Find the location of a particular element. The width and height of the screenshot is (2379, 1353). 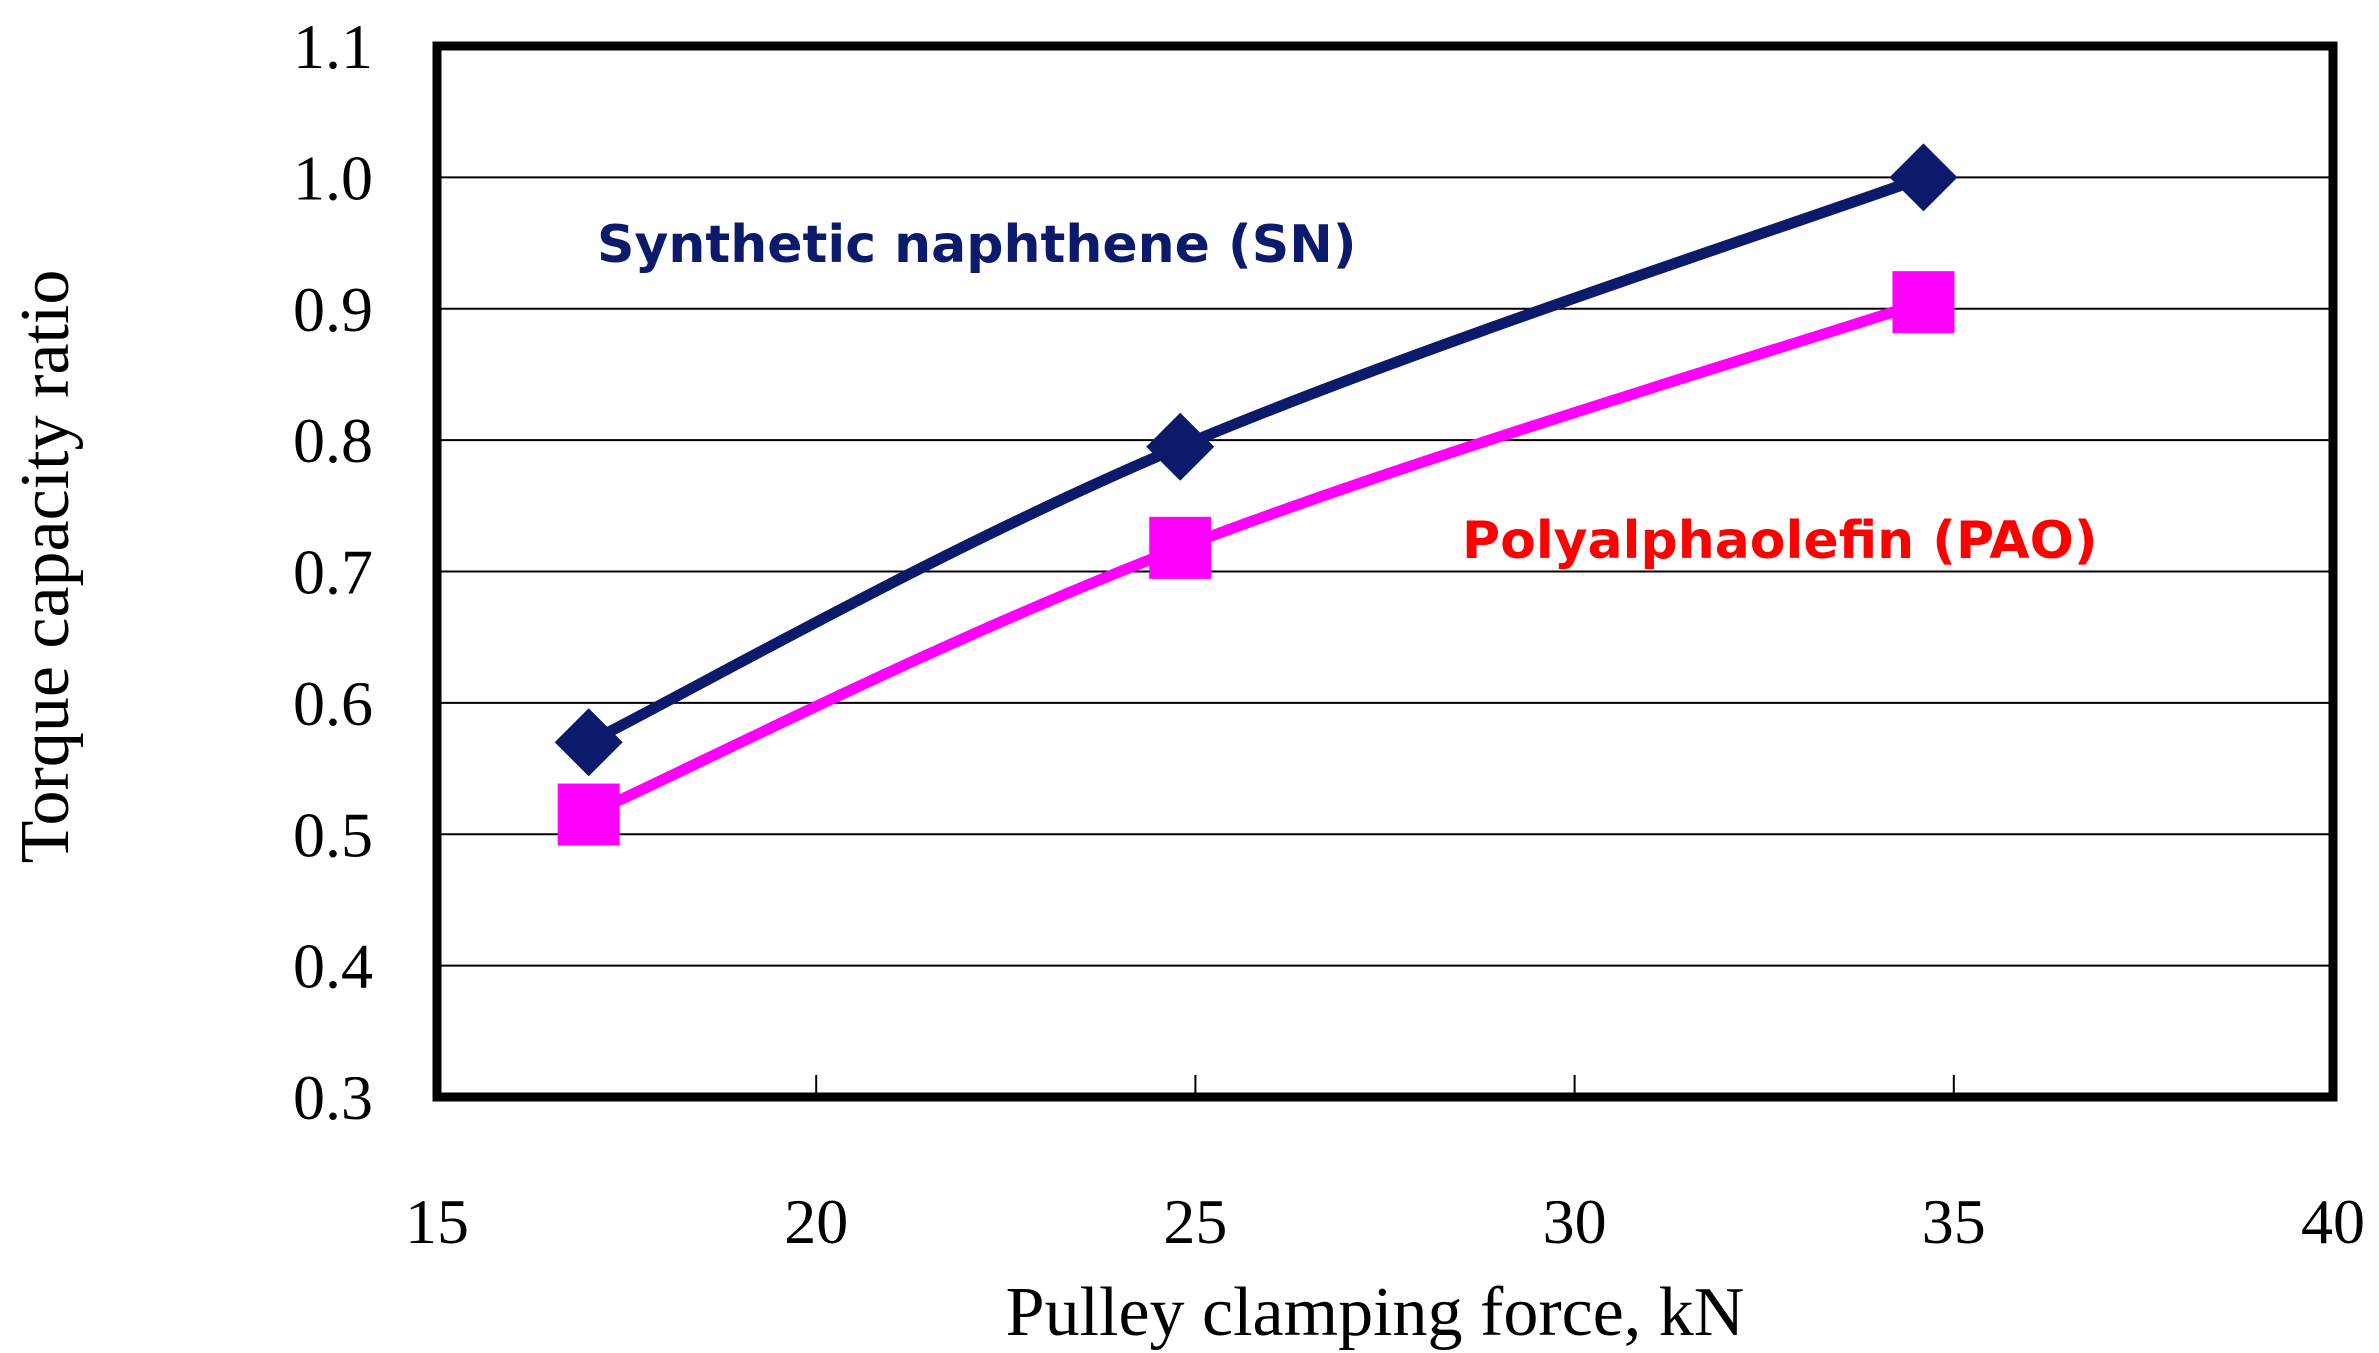

series-label-synthetic-naphthene: Synthetic naphthene (SN) is located at coordinates (977, 245).